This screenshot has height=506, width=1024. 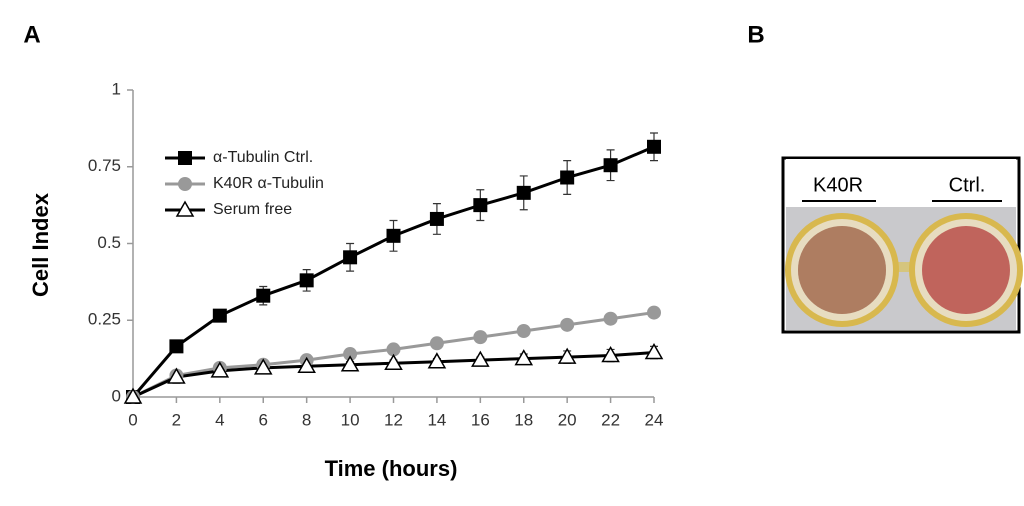 What do you see at coordinates (104, 319) in the screenshot?
I see `y-tick-label: 0.25` at bounding box center [104, 319].